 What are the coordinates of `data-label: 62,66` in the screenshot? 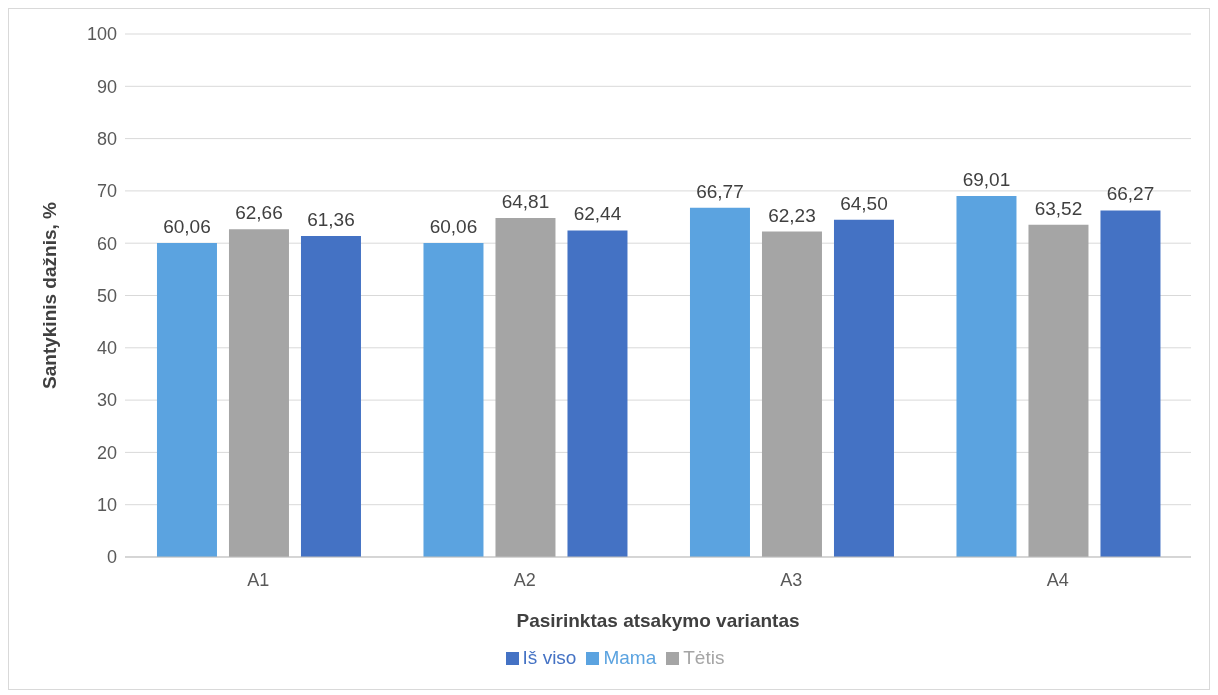 It's located at (259, 213).